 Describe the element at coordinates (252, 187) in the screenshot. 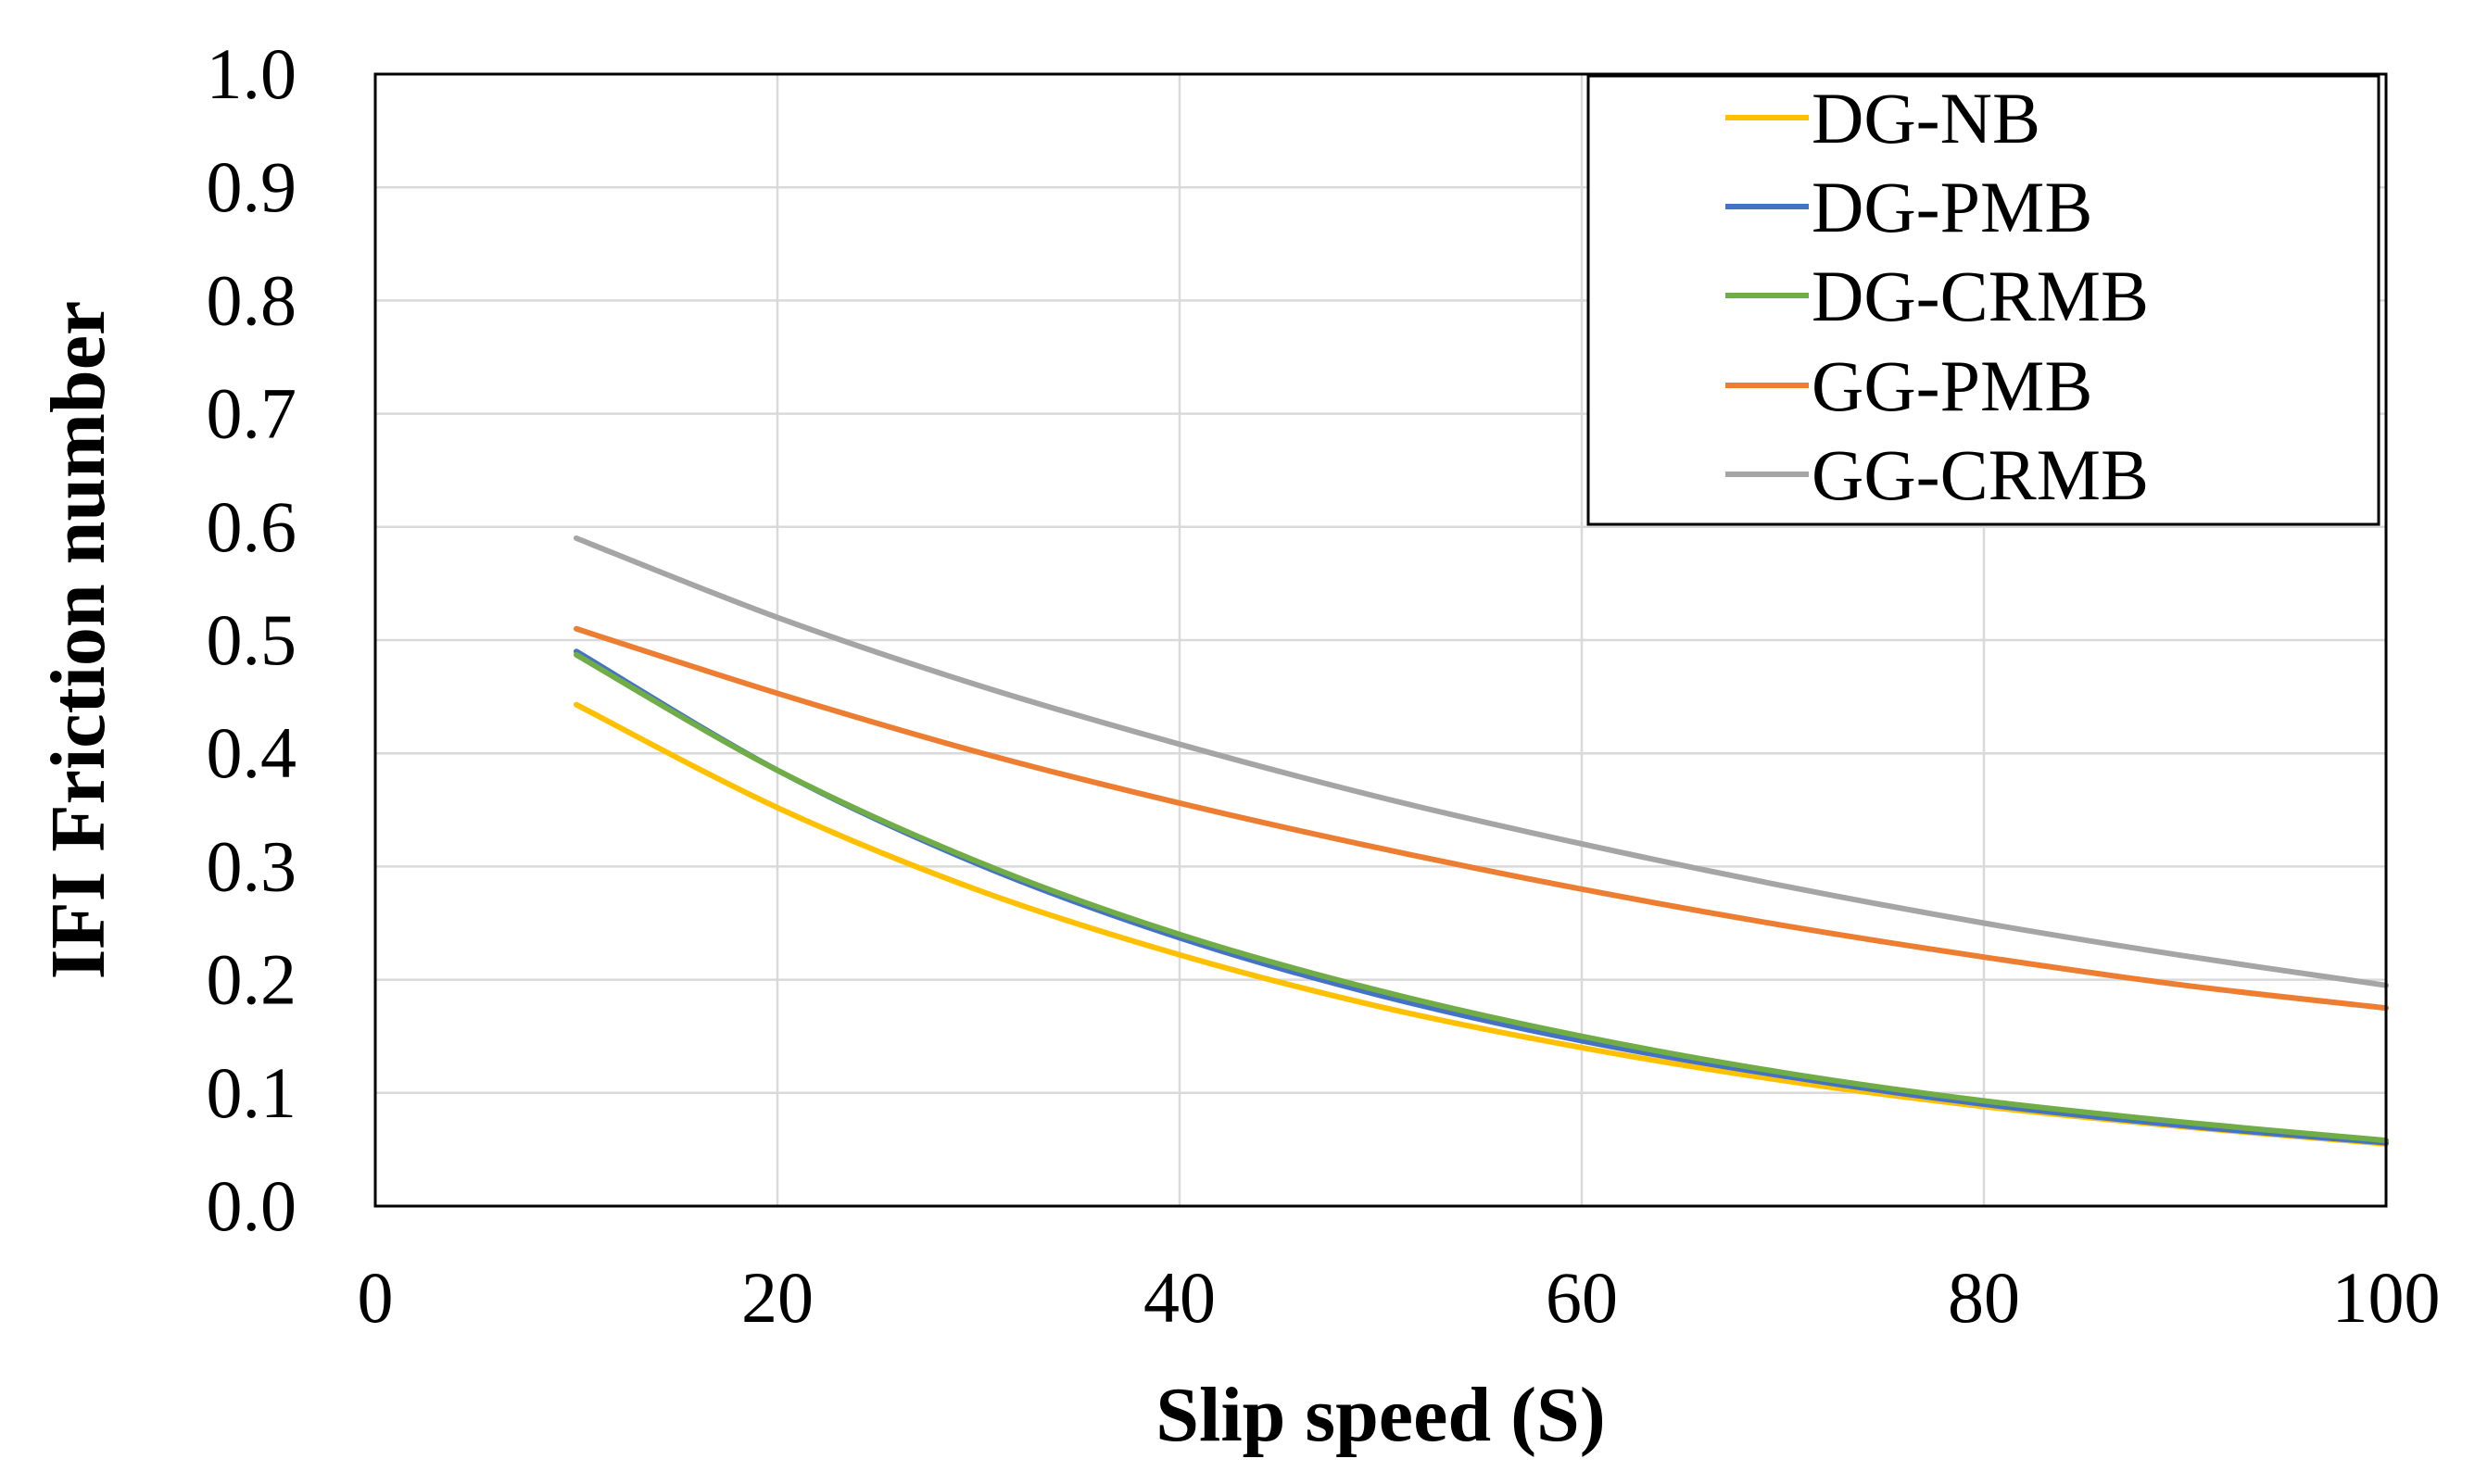

I see `y-tick-label: 0.9` at that location.